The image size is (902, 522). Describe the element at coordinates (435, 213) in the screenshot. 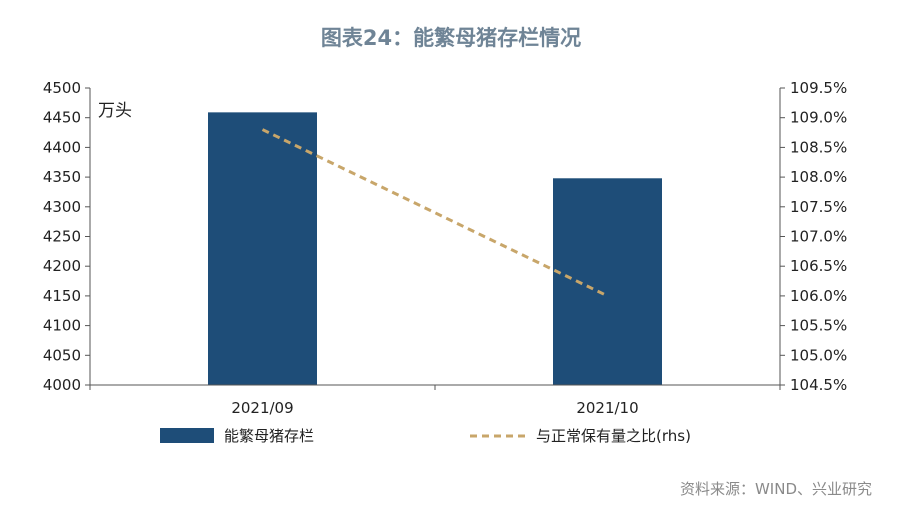

I see `line-series` at that location.